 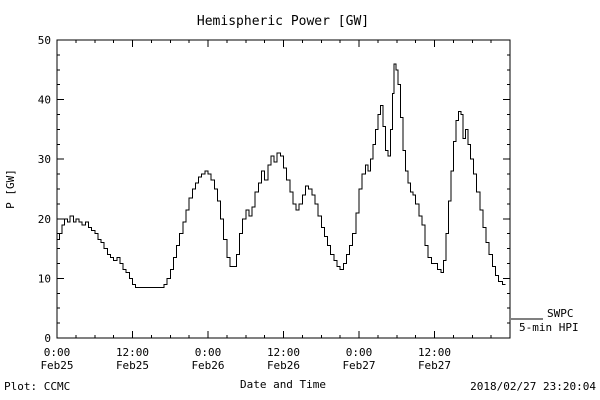 What do you see at coordinates (283, 384) in the screenshot?
I see `x-axis-label: Date and Time` at bounding box center [283, 384].